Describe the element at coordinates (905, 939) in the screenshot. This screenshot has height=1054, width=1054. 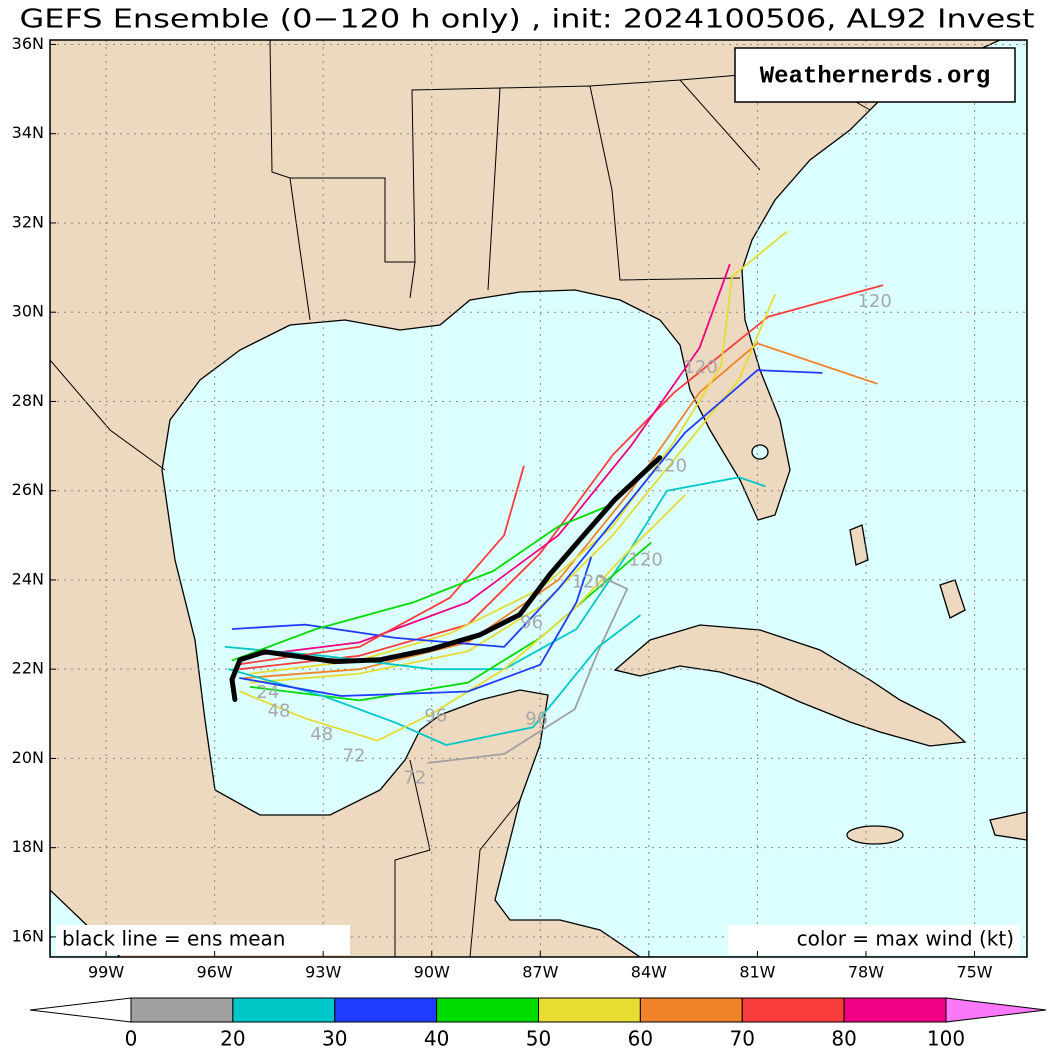
I see `color-label: color = max wind (kt)` at that location.